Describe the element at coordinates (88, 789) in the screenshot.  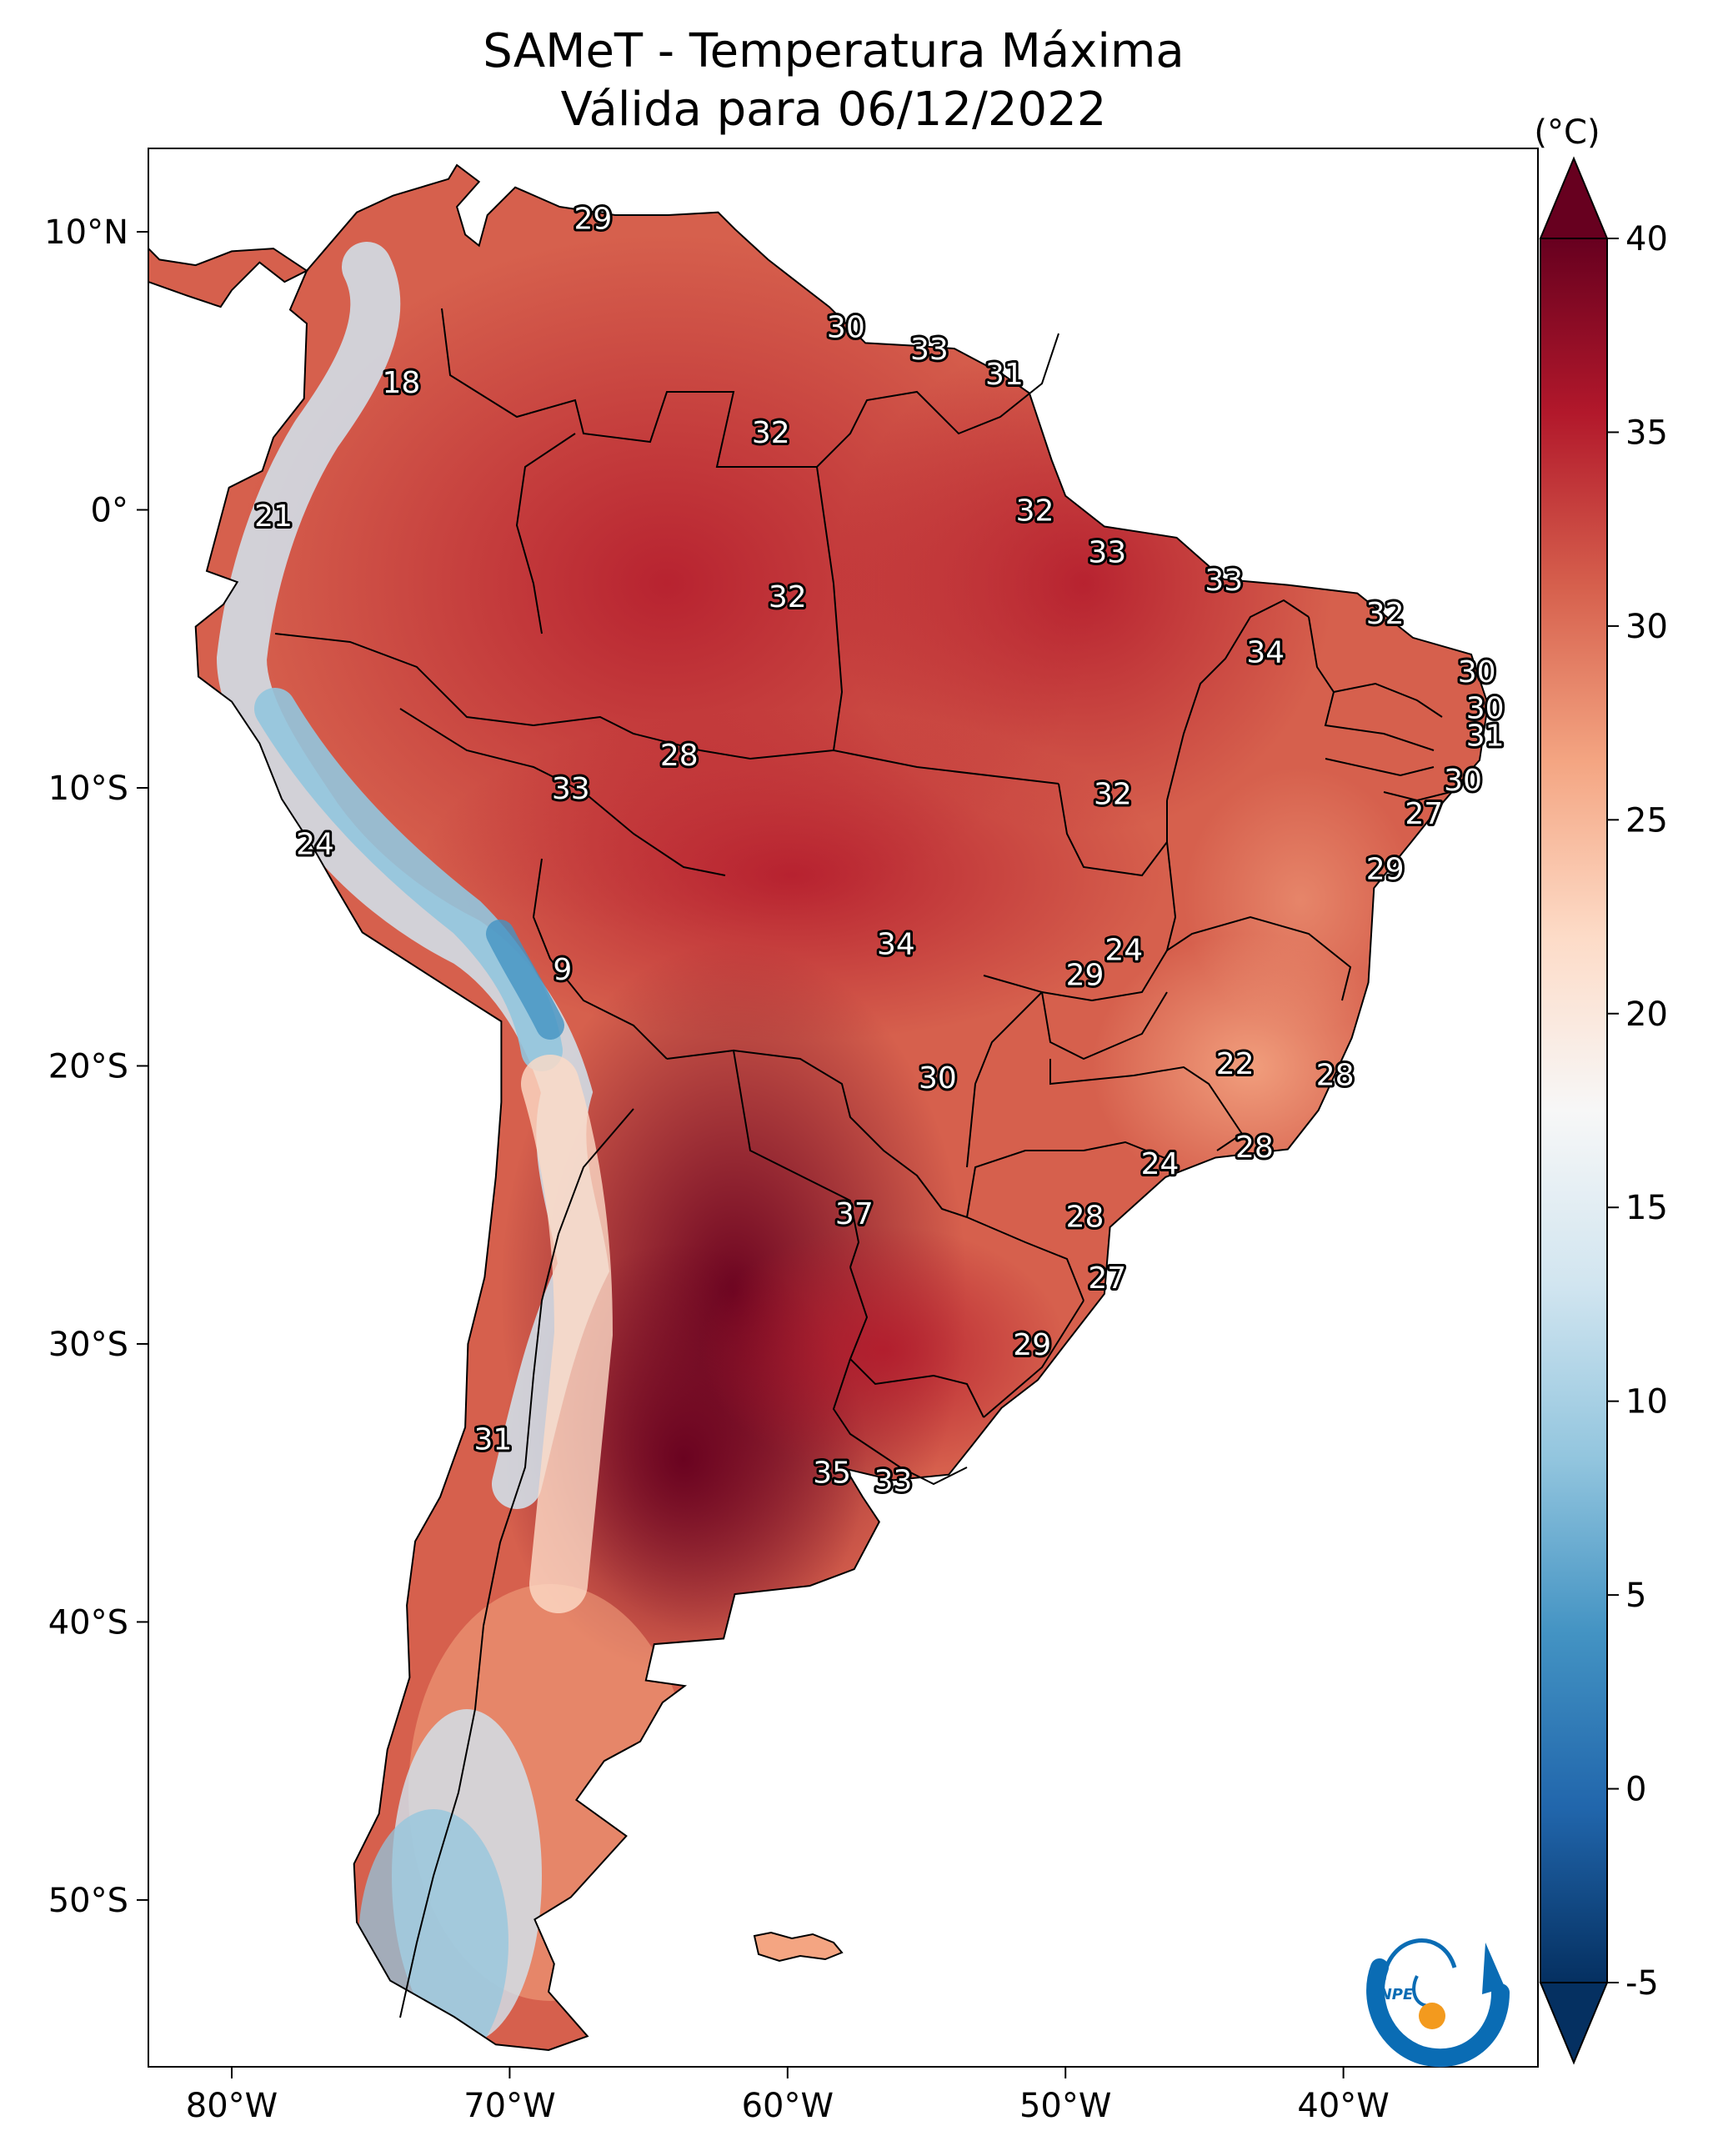
I see `lat-tick-label: 10°S` at that location.